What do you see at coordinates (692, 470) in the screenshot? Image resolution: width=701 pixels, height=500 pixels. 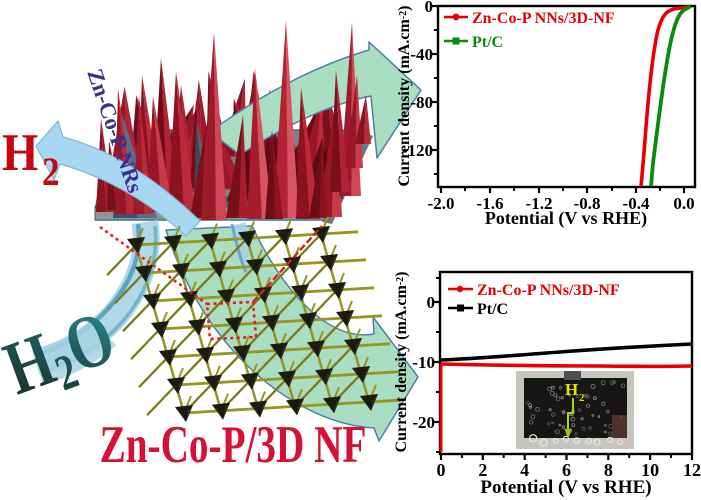 I see `svg-text: 12` at bounding box center [692, 470].